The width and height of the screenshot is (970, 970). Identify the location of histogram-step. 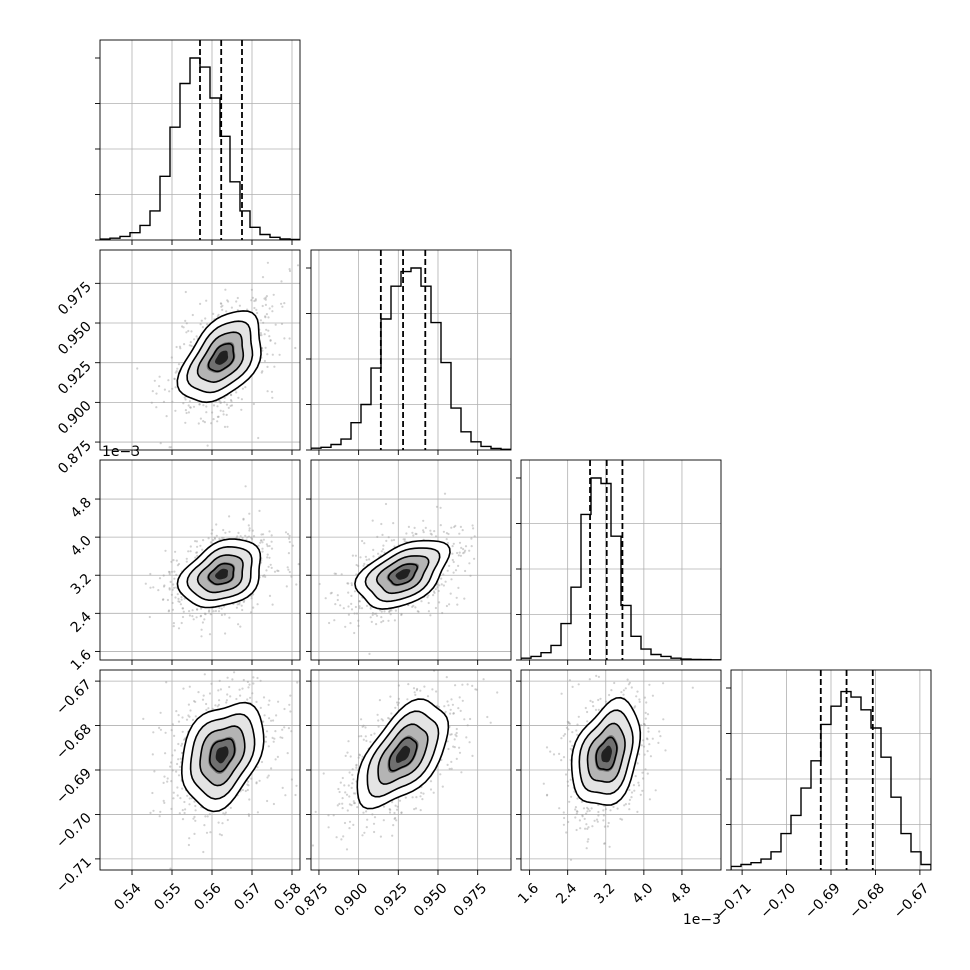
(411, 358).